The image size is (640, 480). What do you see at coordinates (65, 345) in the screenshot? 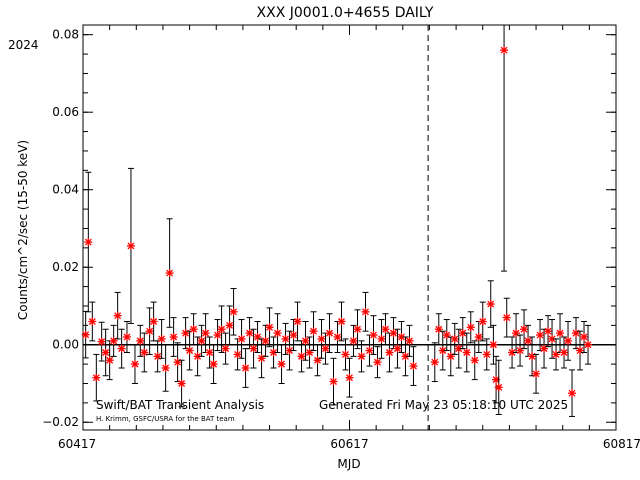
I see `y-tick-label: 0.00` at bounding box center [65, 345].